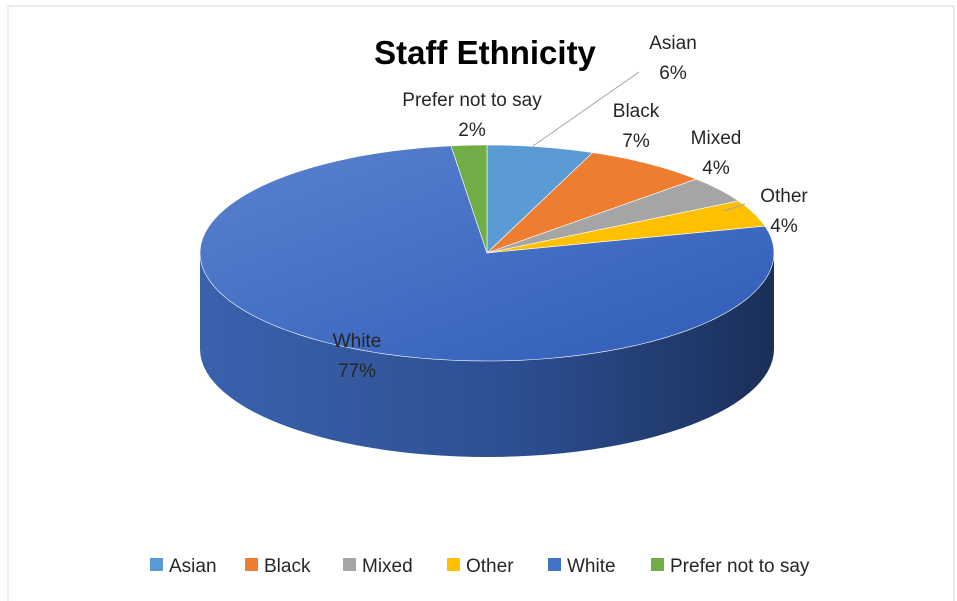 Image resolution: width=957 pixels, height=601 pixels. I want to click on legend-item-asian: Asian, so click(183, 566).